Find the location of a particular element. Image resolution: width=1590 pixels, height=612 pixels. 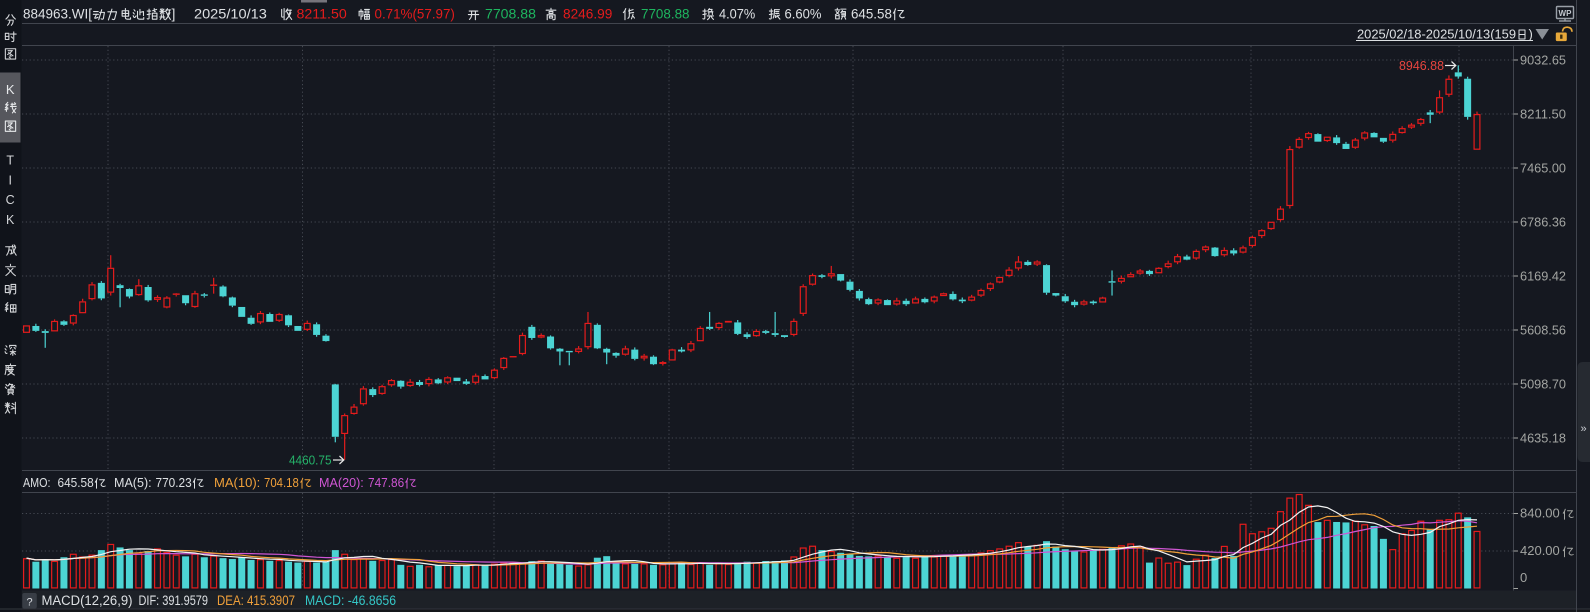

svg-text: WP is located at coordinates (1566, 13).